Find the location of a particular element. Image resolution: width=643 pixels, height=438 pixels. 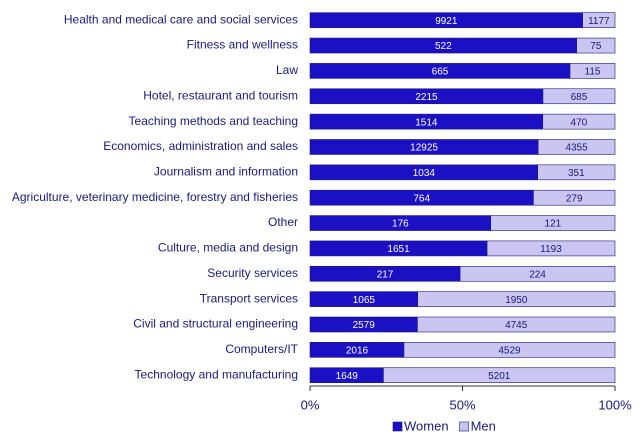

x-tick-label: 0% is located at coordinates (310, 404).